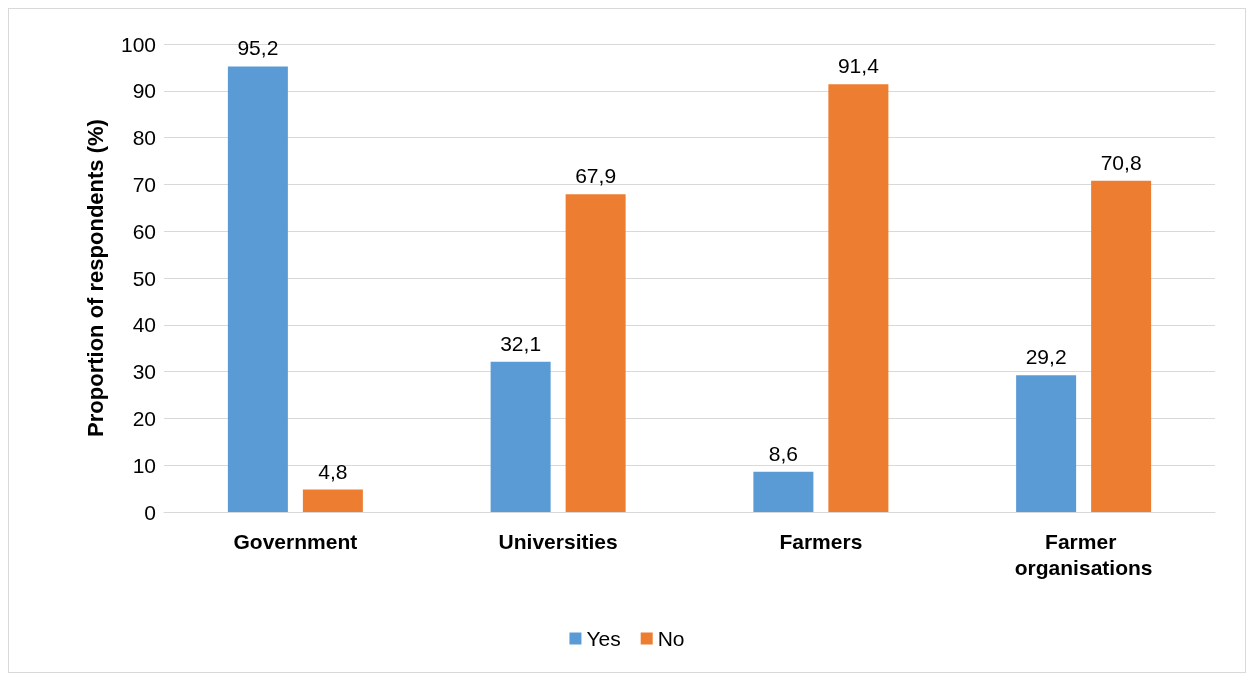 The image size is (1256, 683). What do you see at coordinates (144, 325) in the screenshot?
I see `y-tick-label: 40` at bounding box center [144, 325].